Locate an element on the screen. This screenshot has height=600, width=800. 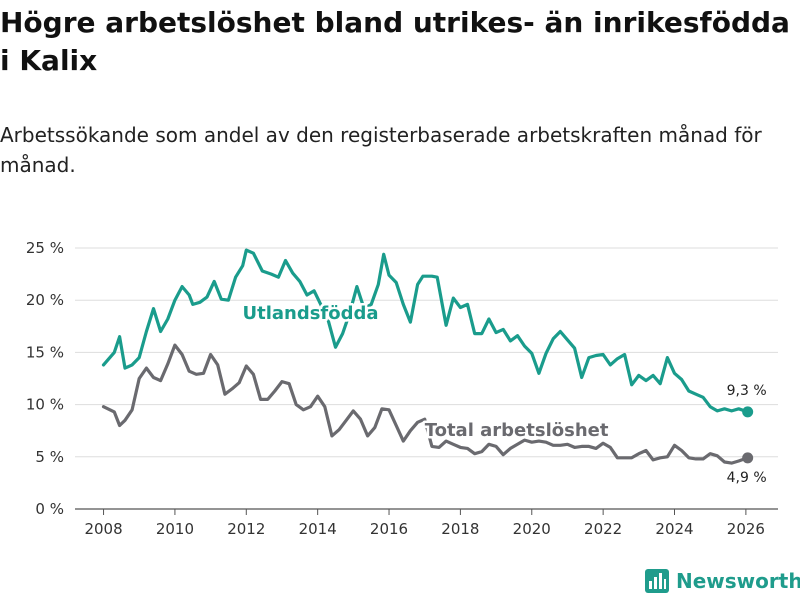
y-tick-label: 20 % is located at coordinates (45, 300).